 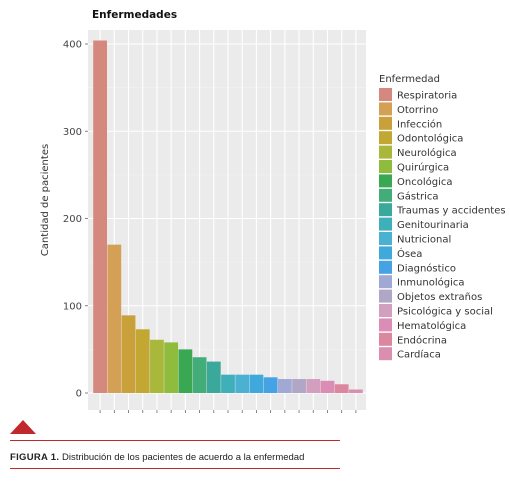 I want to click on legend-label: Infección, so click(x=419, y=124).